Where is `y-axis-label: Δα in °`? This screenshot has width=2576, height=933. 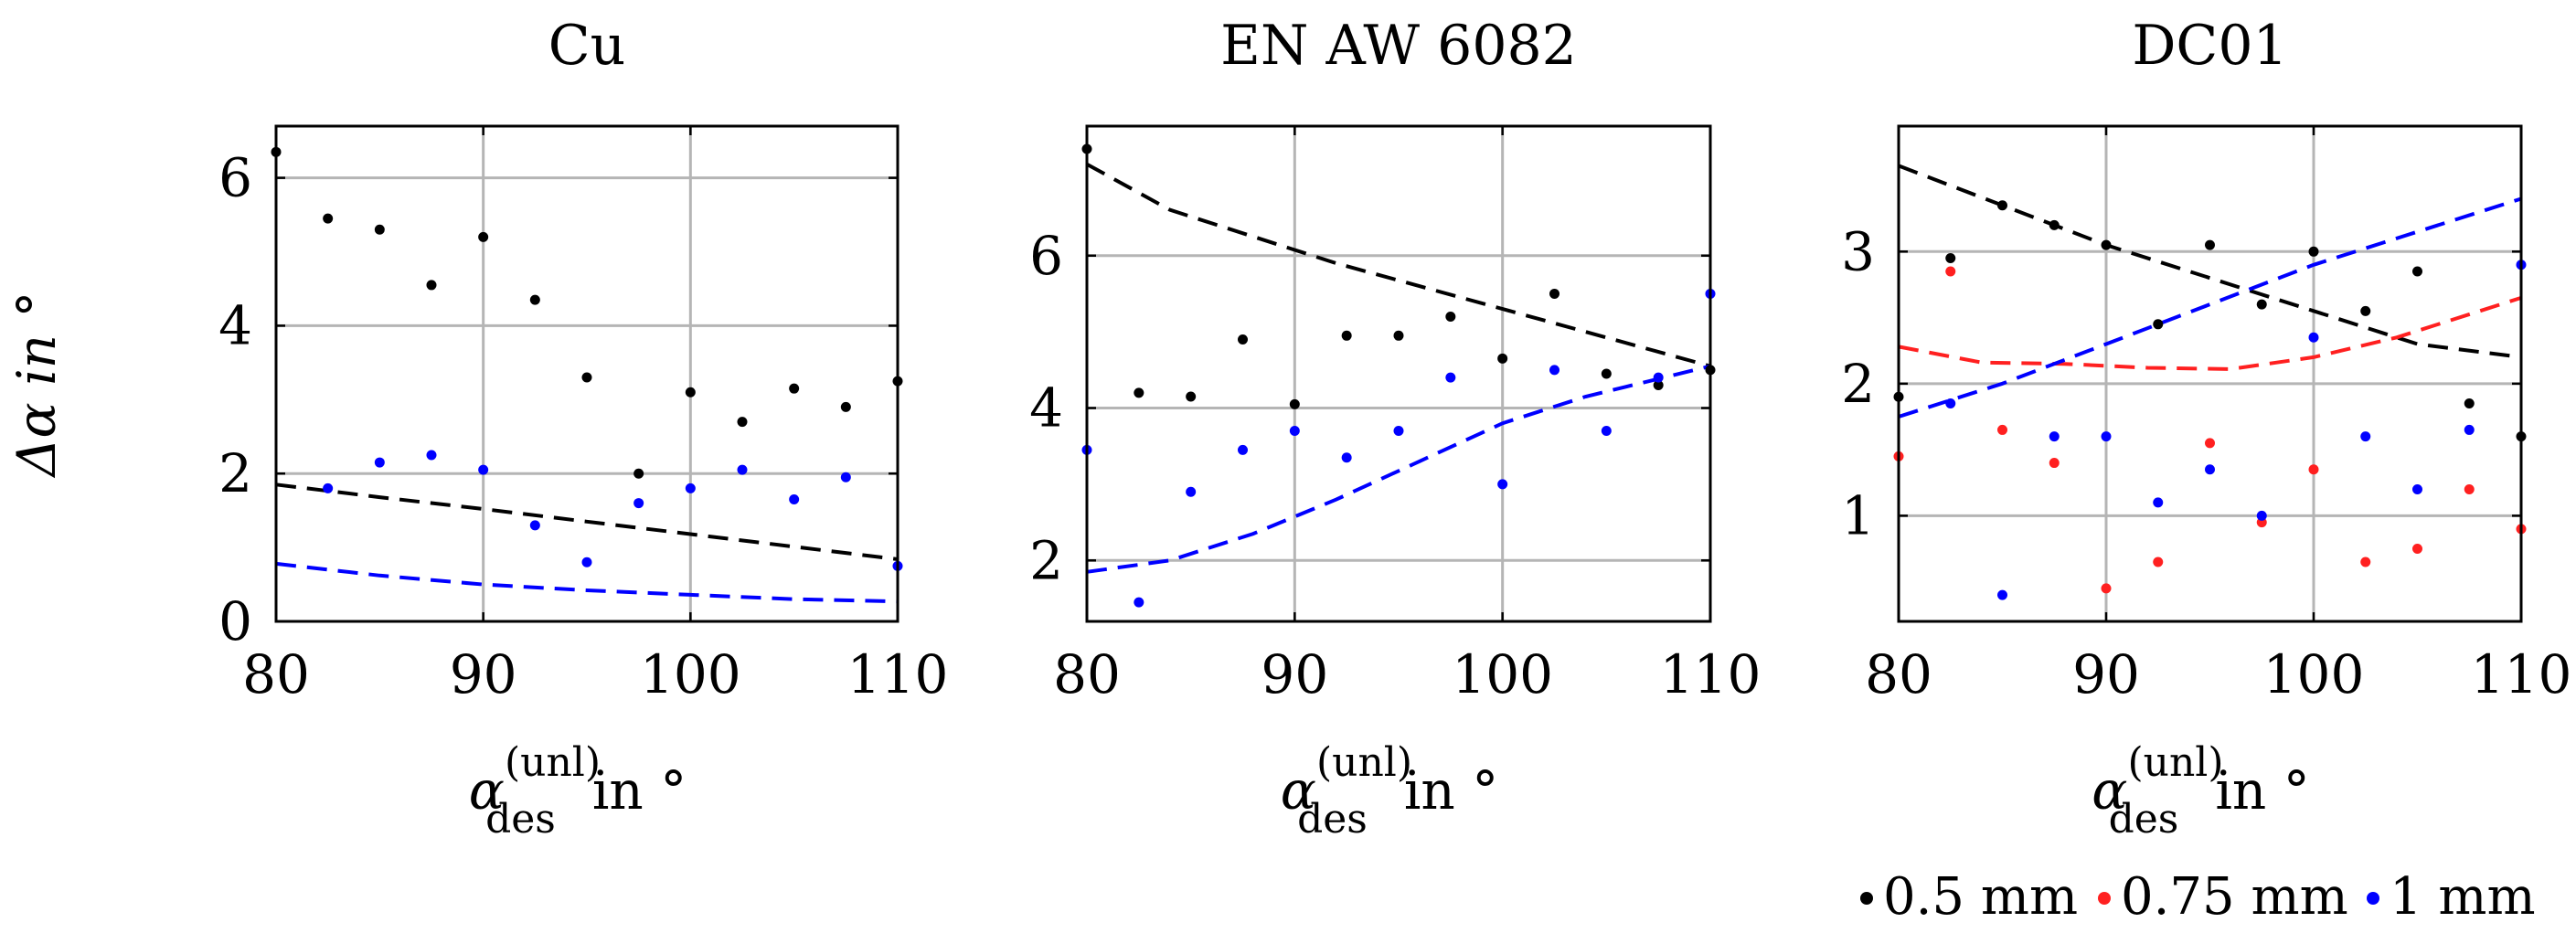
y-axis-label: Δα in ° is located at coordinates (36, 385).